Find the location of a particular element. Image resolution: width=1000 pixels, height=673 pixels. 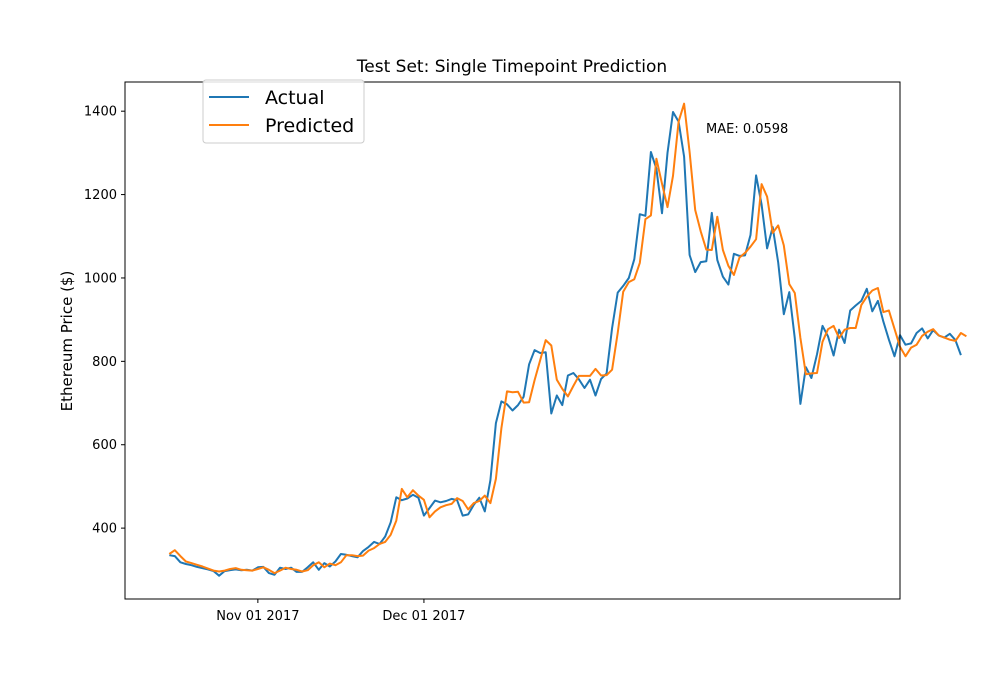

x-tick-label: Nov 01 2017 is located at coordinates (257, 616).